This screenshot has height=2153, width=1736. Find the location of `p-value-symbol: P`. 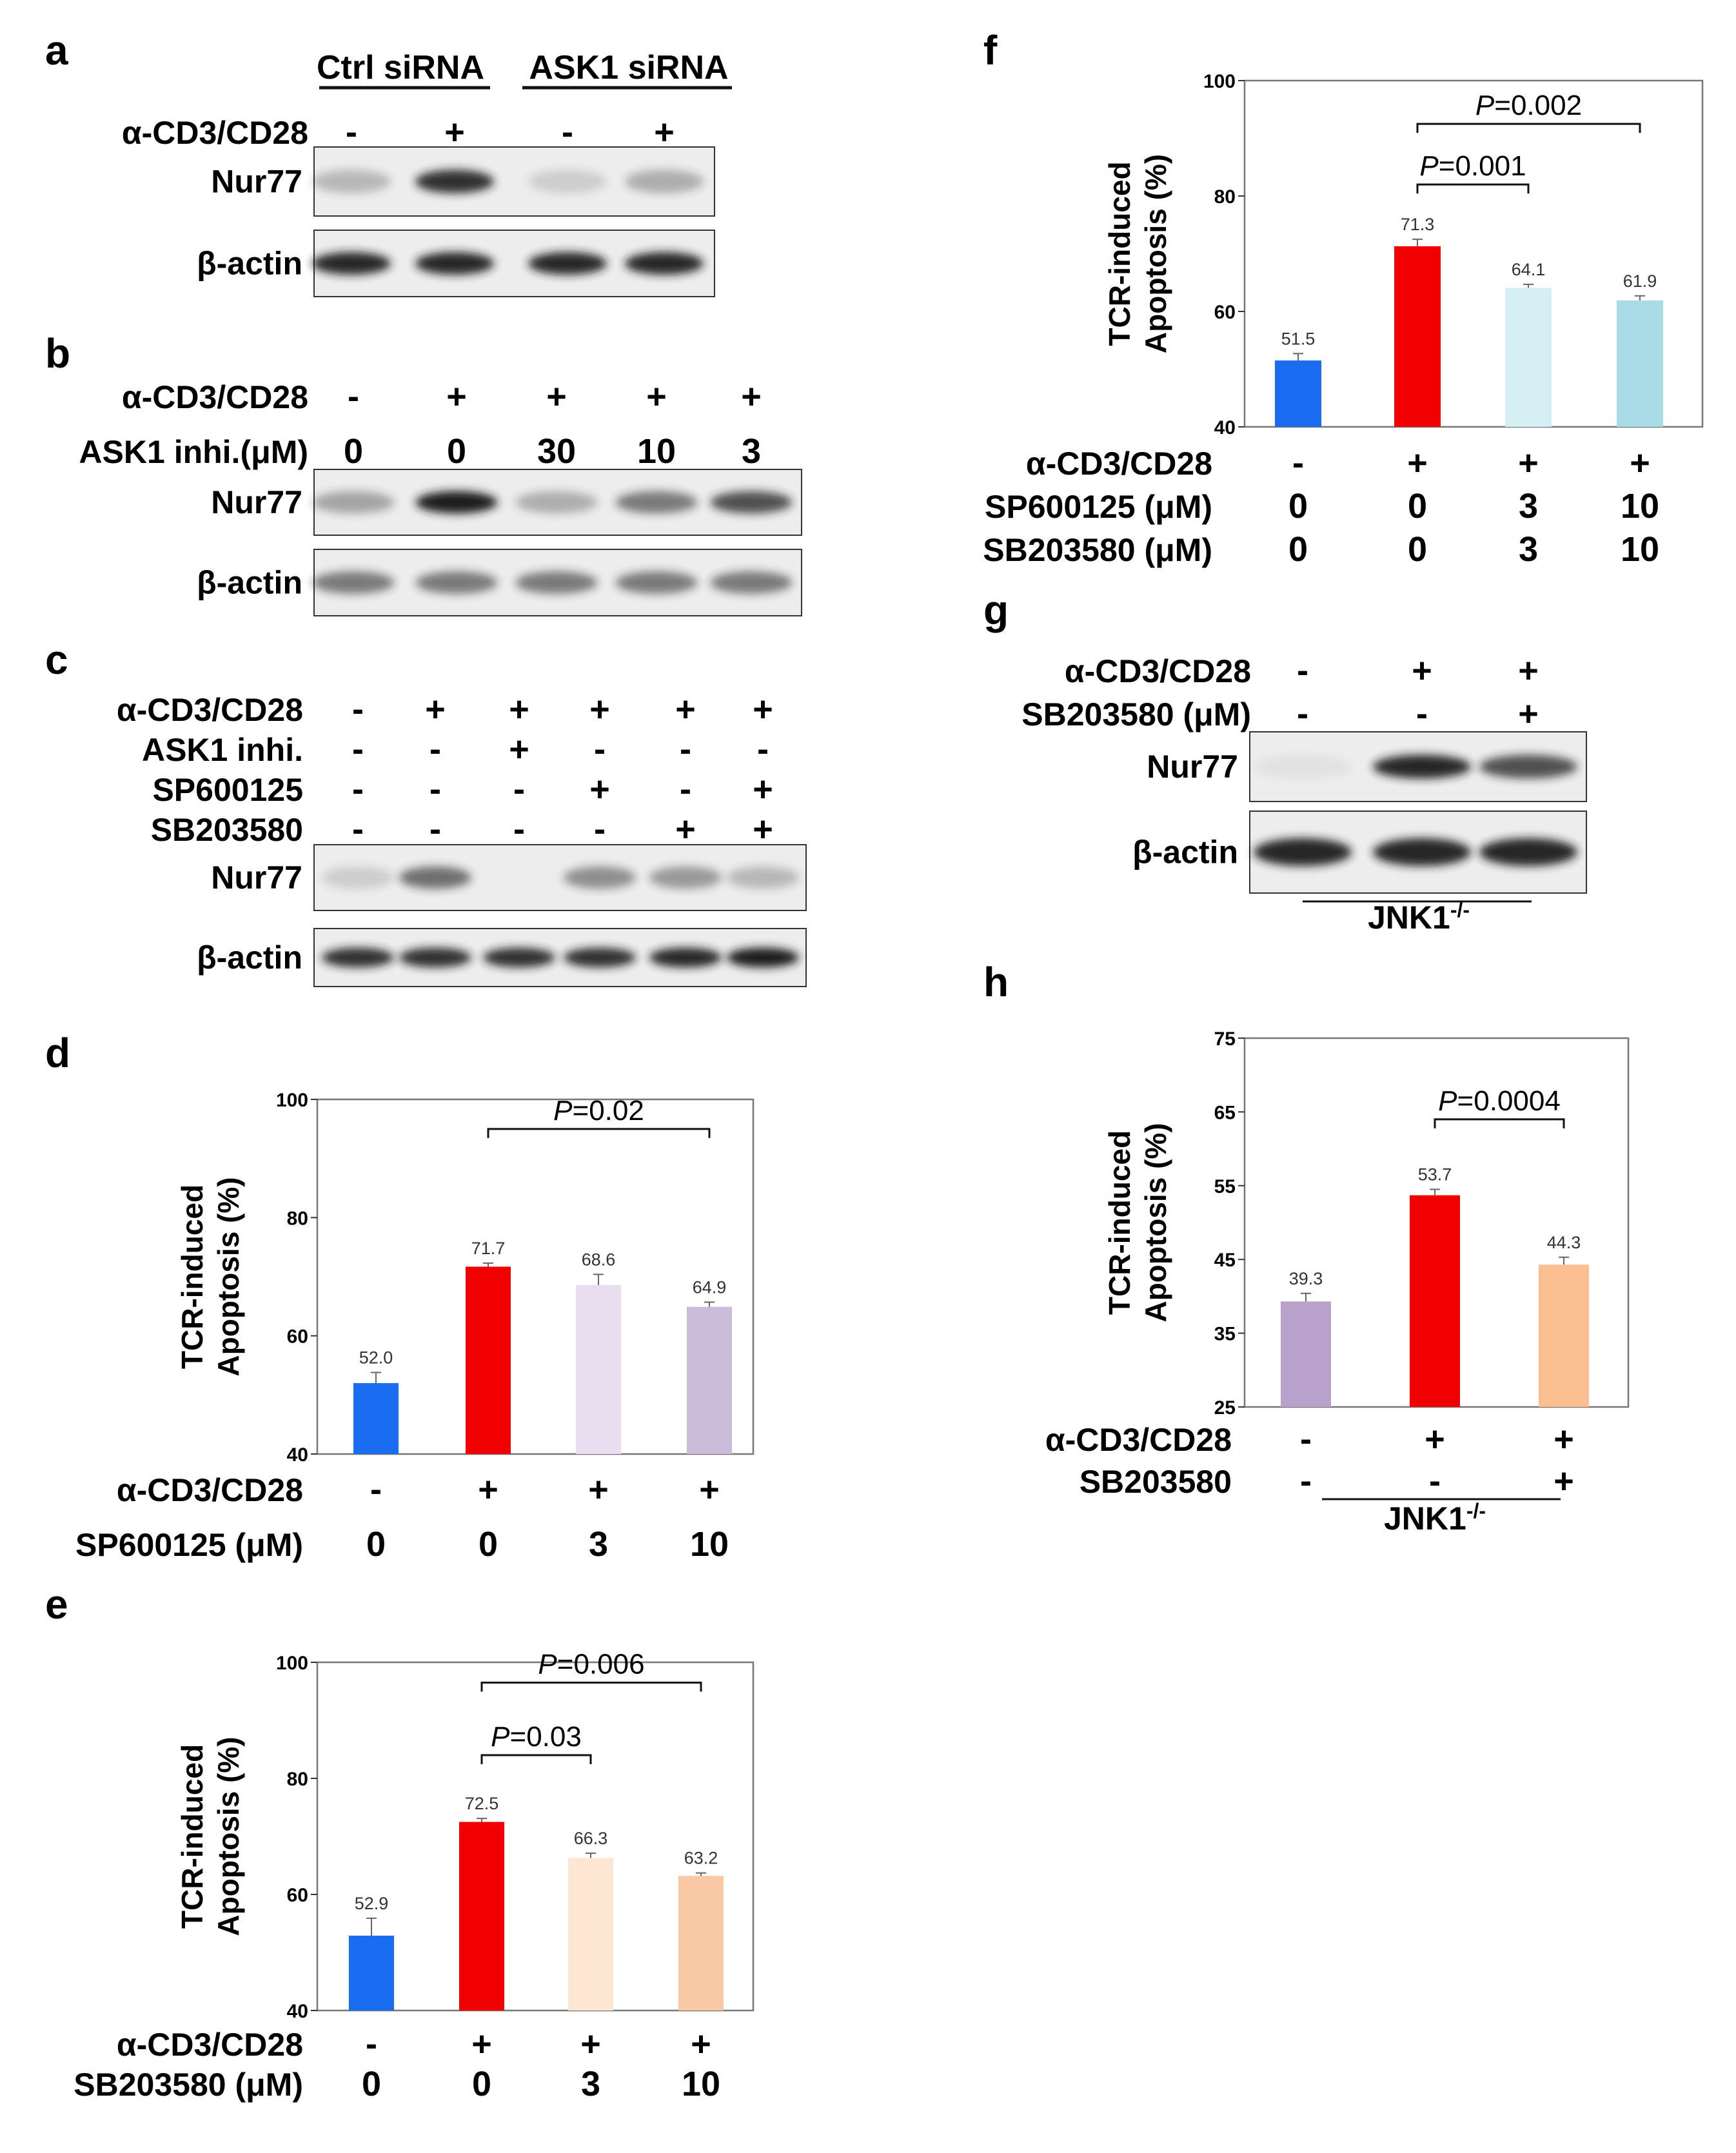

p-value-symbol: P is located at coordinates (1429, 166).